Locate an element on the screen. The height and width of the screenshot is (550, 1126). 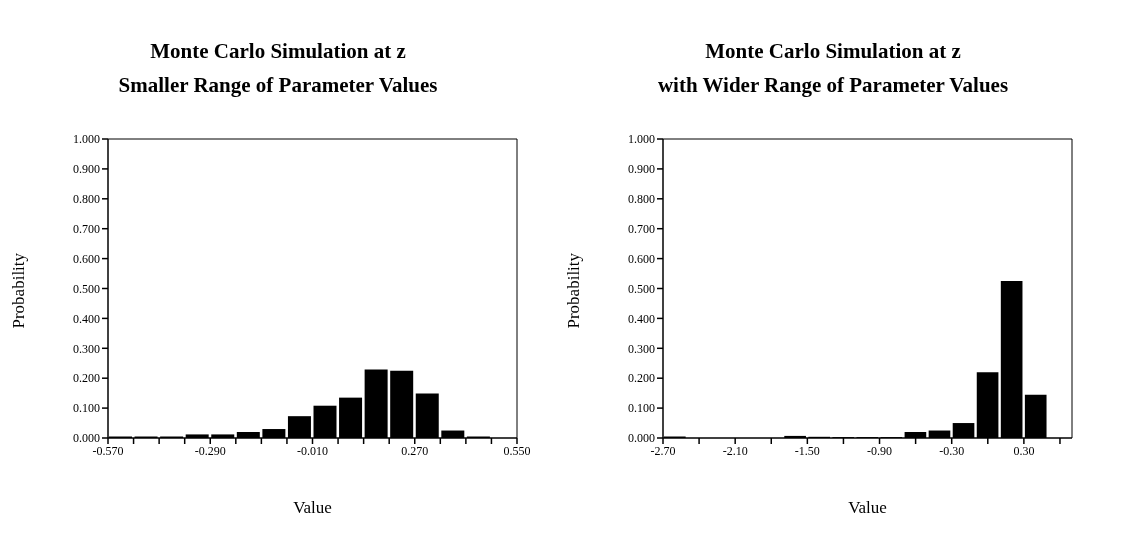
x-tick-label: 0.270 is located at coordinates (415, 450).